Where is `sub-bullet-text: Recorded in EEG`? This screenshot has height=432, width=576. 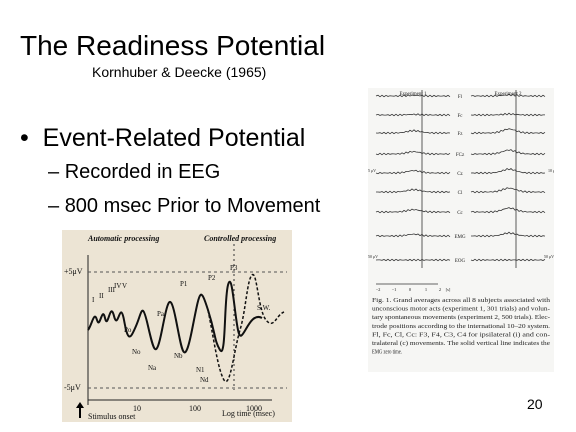
sub-bullet-text: Recorded in EEG is located at coordinates (142, 172).